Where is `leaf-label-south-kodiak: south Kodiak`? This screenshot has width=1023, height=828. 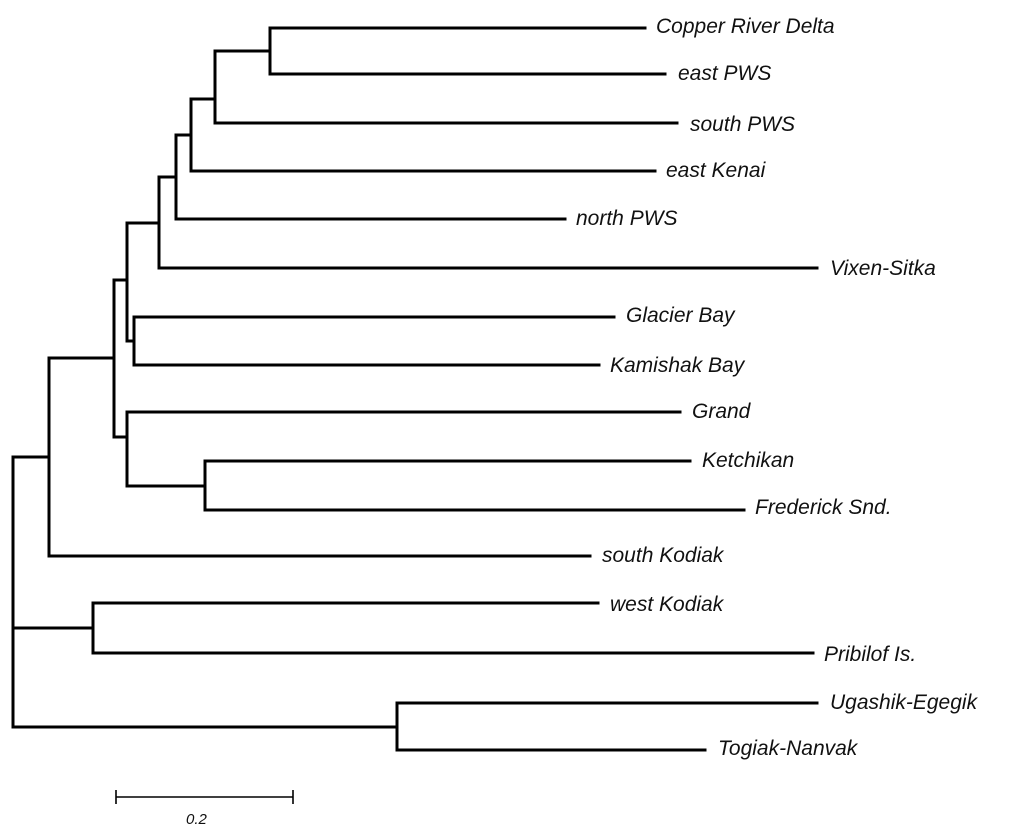 leaf-label-south-kodiak: south Kodiak is located at coordinates (663, 555).